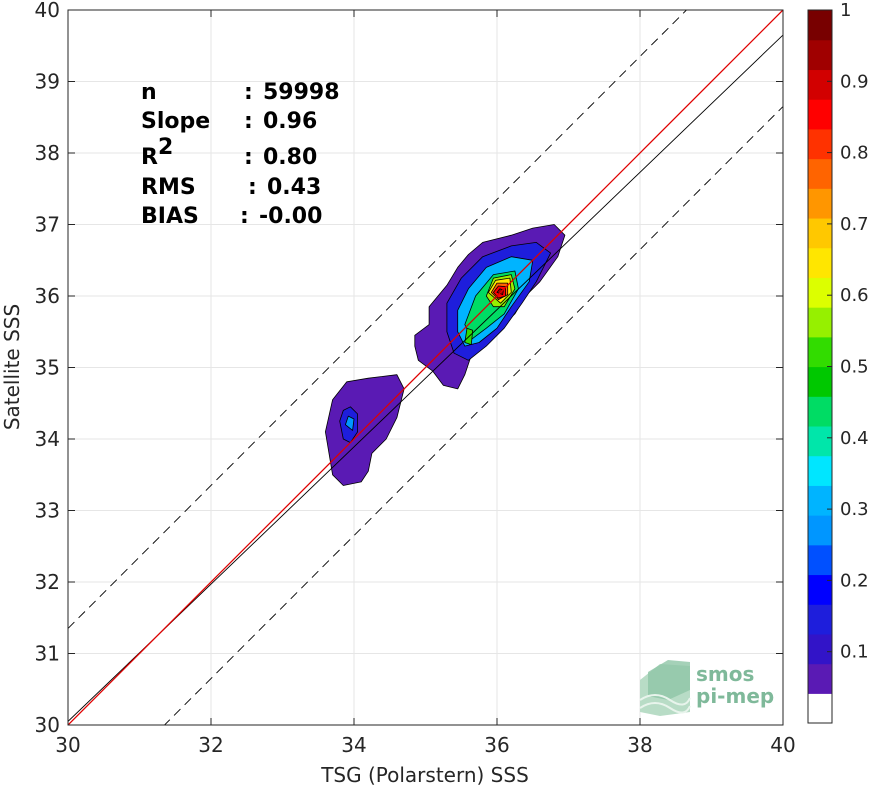  What do you see at coordinates (725, 674) in the screenshot?
I see `watermark-line1: smos` at bounding box center [725, 674].